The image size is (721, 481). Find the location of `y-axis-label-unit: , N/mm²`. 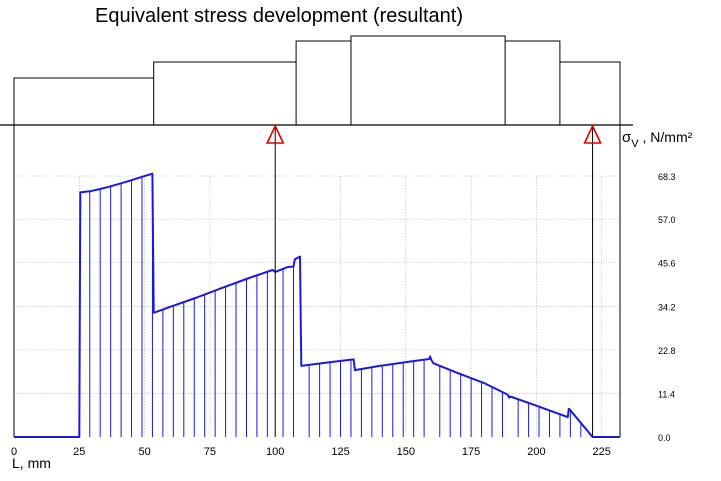

y-axis-label-unit: , N/mm² is located at coordinates (666, 137).